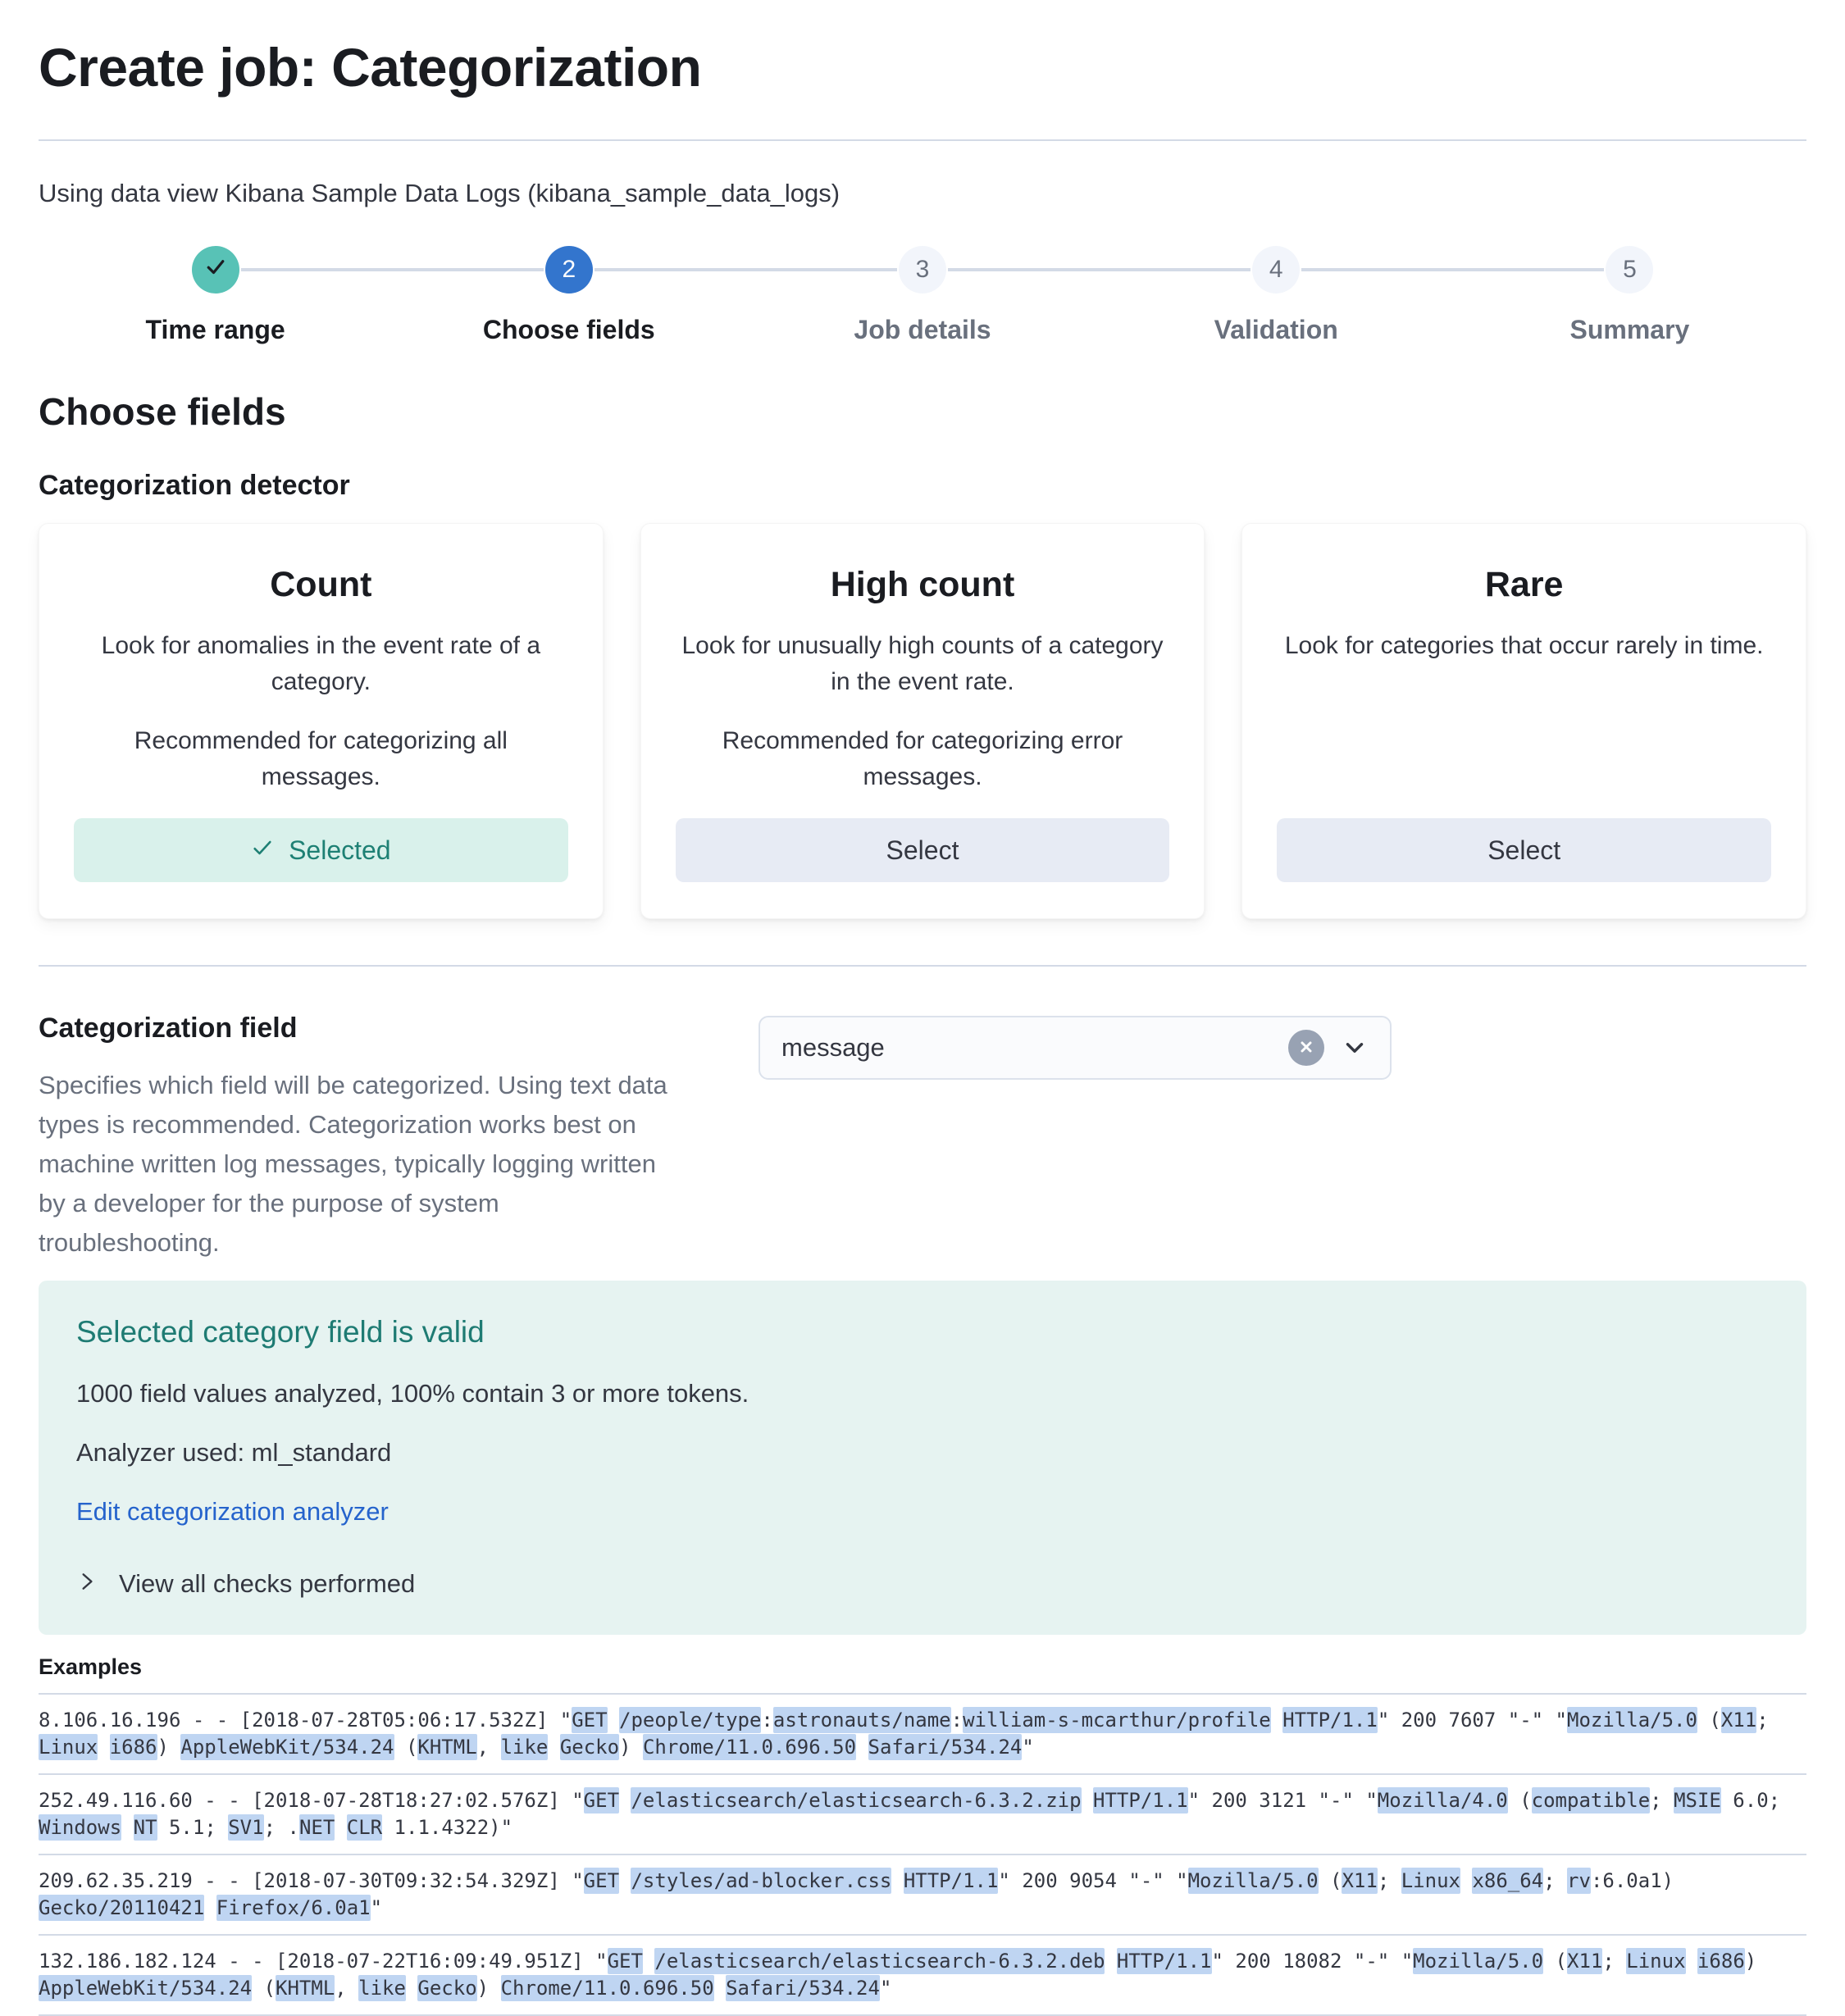 The height and width of the screenshot is (2016, 1845). What do you see at coordinates (568, 270) in the screenshot?
I see `step-circle-active: 2` at bounding box center [568, 270].